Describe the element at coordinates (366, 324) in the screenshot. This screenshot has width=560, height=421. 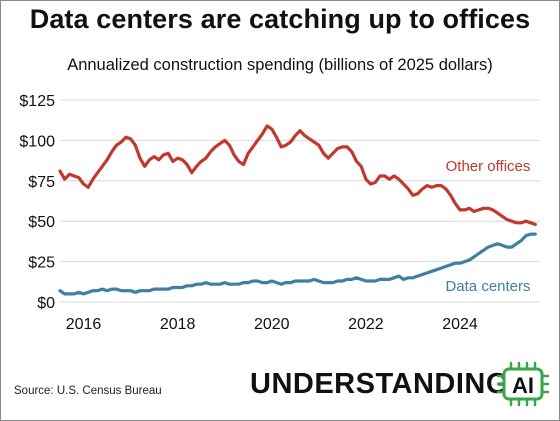
I see `x-tick-label: 2022` at that location.